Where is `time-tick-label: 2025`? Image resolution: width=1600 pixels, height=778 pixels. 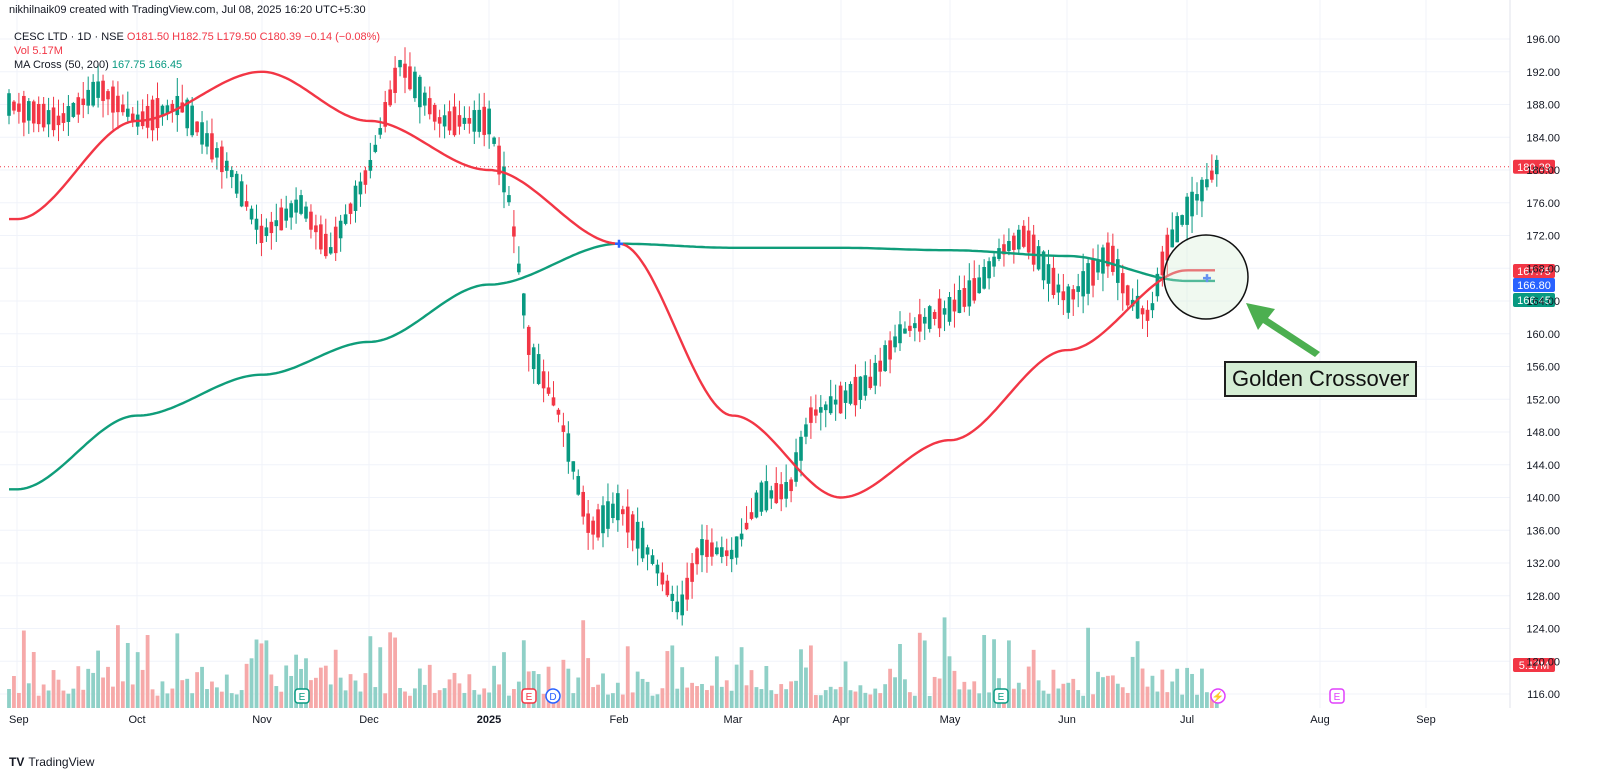 time-tick-label: 2025 is located at coordinates (489, 720).